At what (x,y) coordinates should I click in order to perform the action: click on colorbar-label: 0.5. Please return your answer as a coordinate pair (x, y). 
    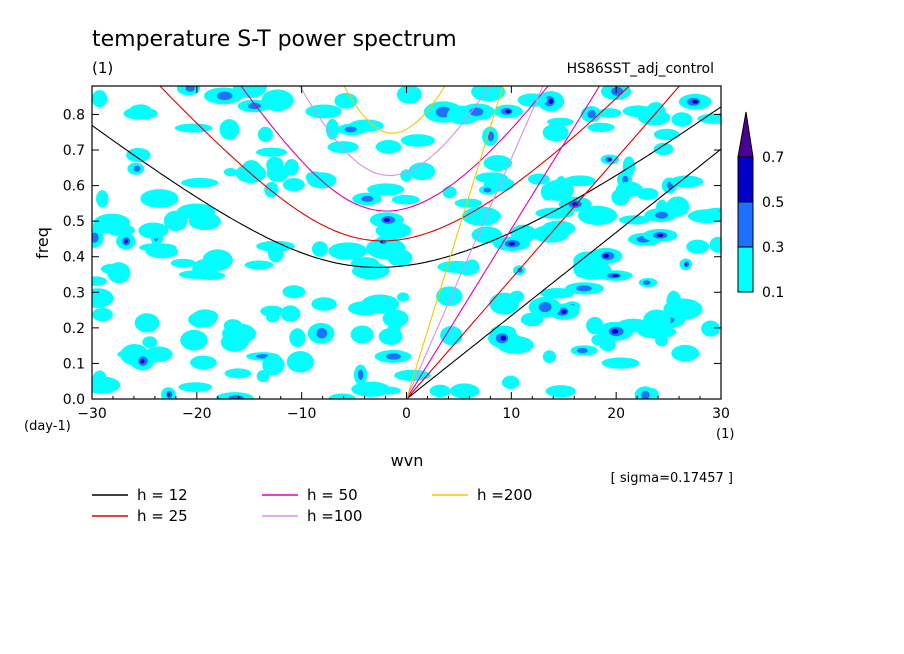
    Looking at the image, I should click on (773, 203).